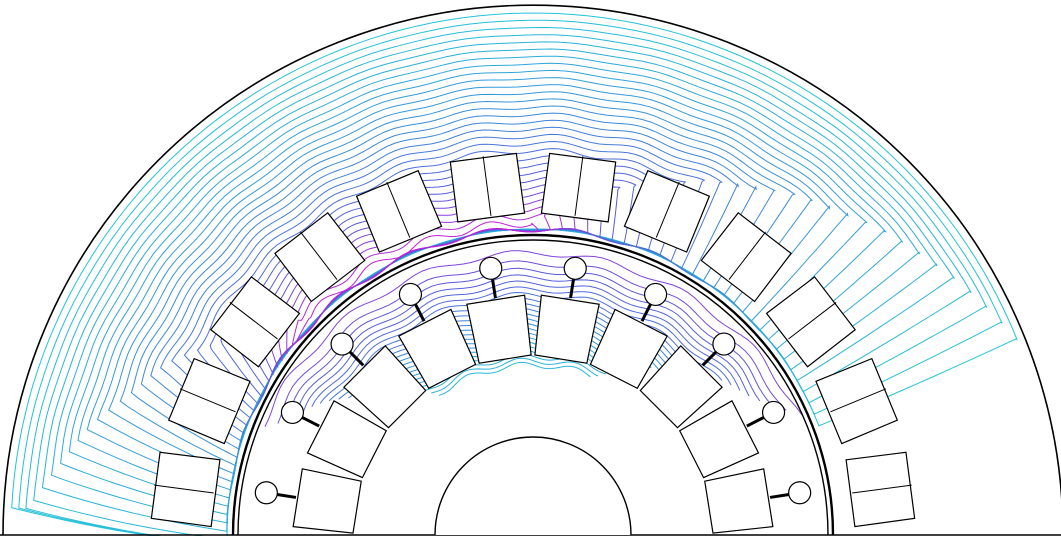 The height and width of the screenshot is (536, 1061). I want to click on stator-flux-line, so click(417, 281).